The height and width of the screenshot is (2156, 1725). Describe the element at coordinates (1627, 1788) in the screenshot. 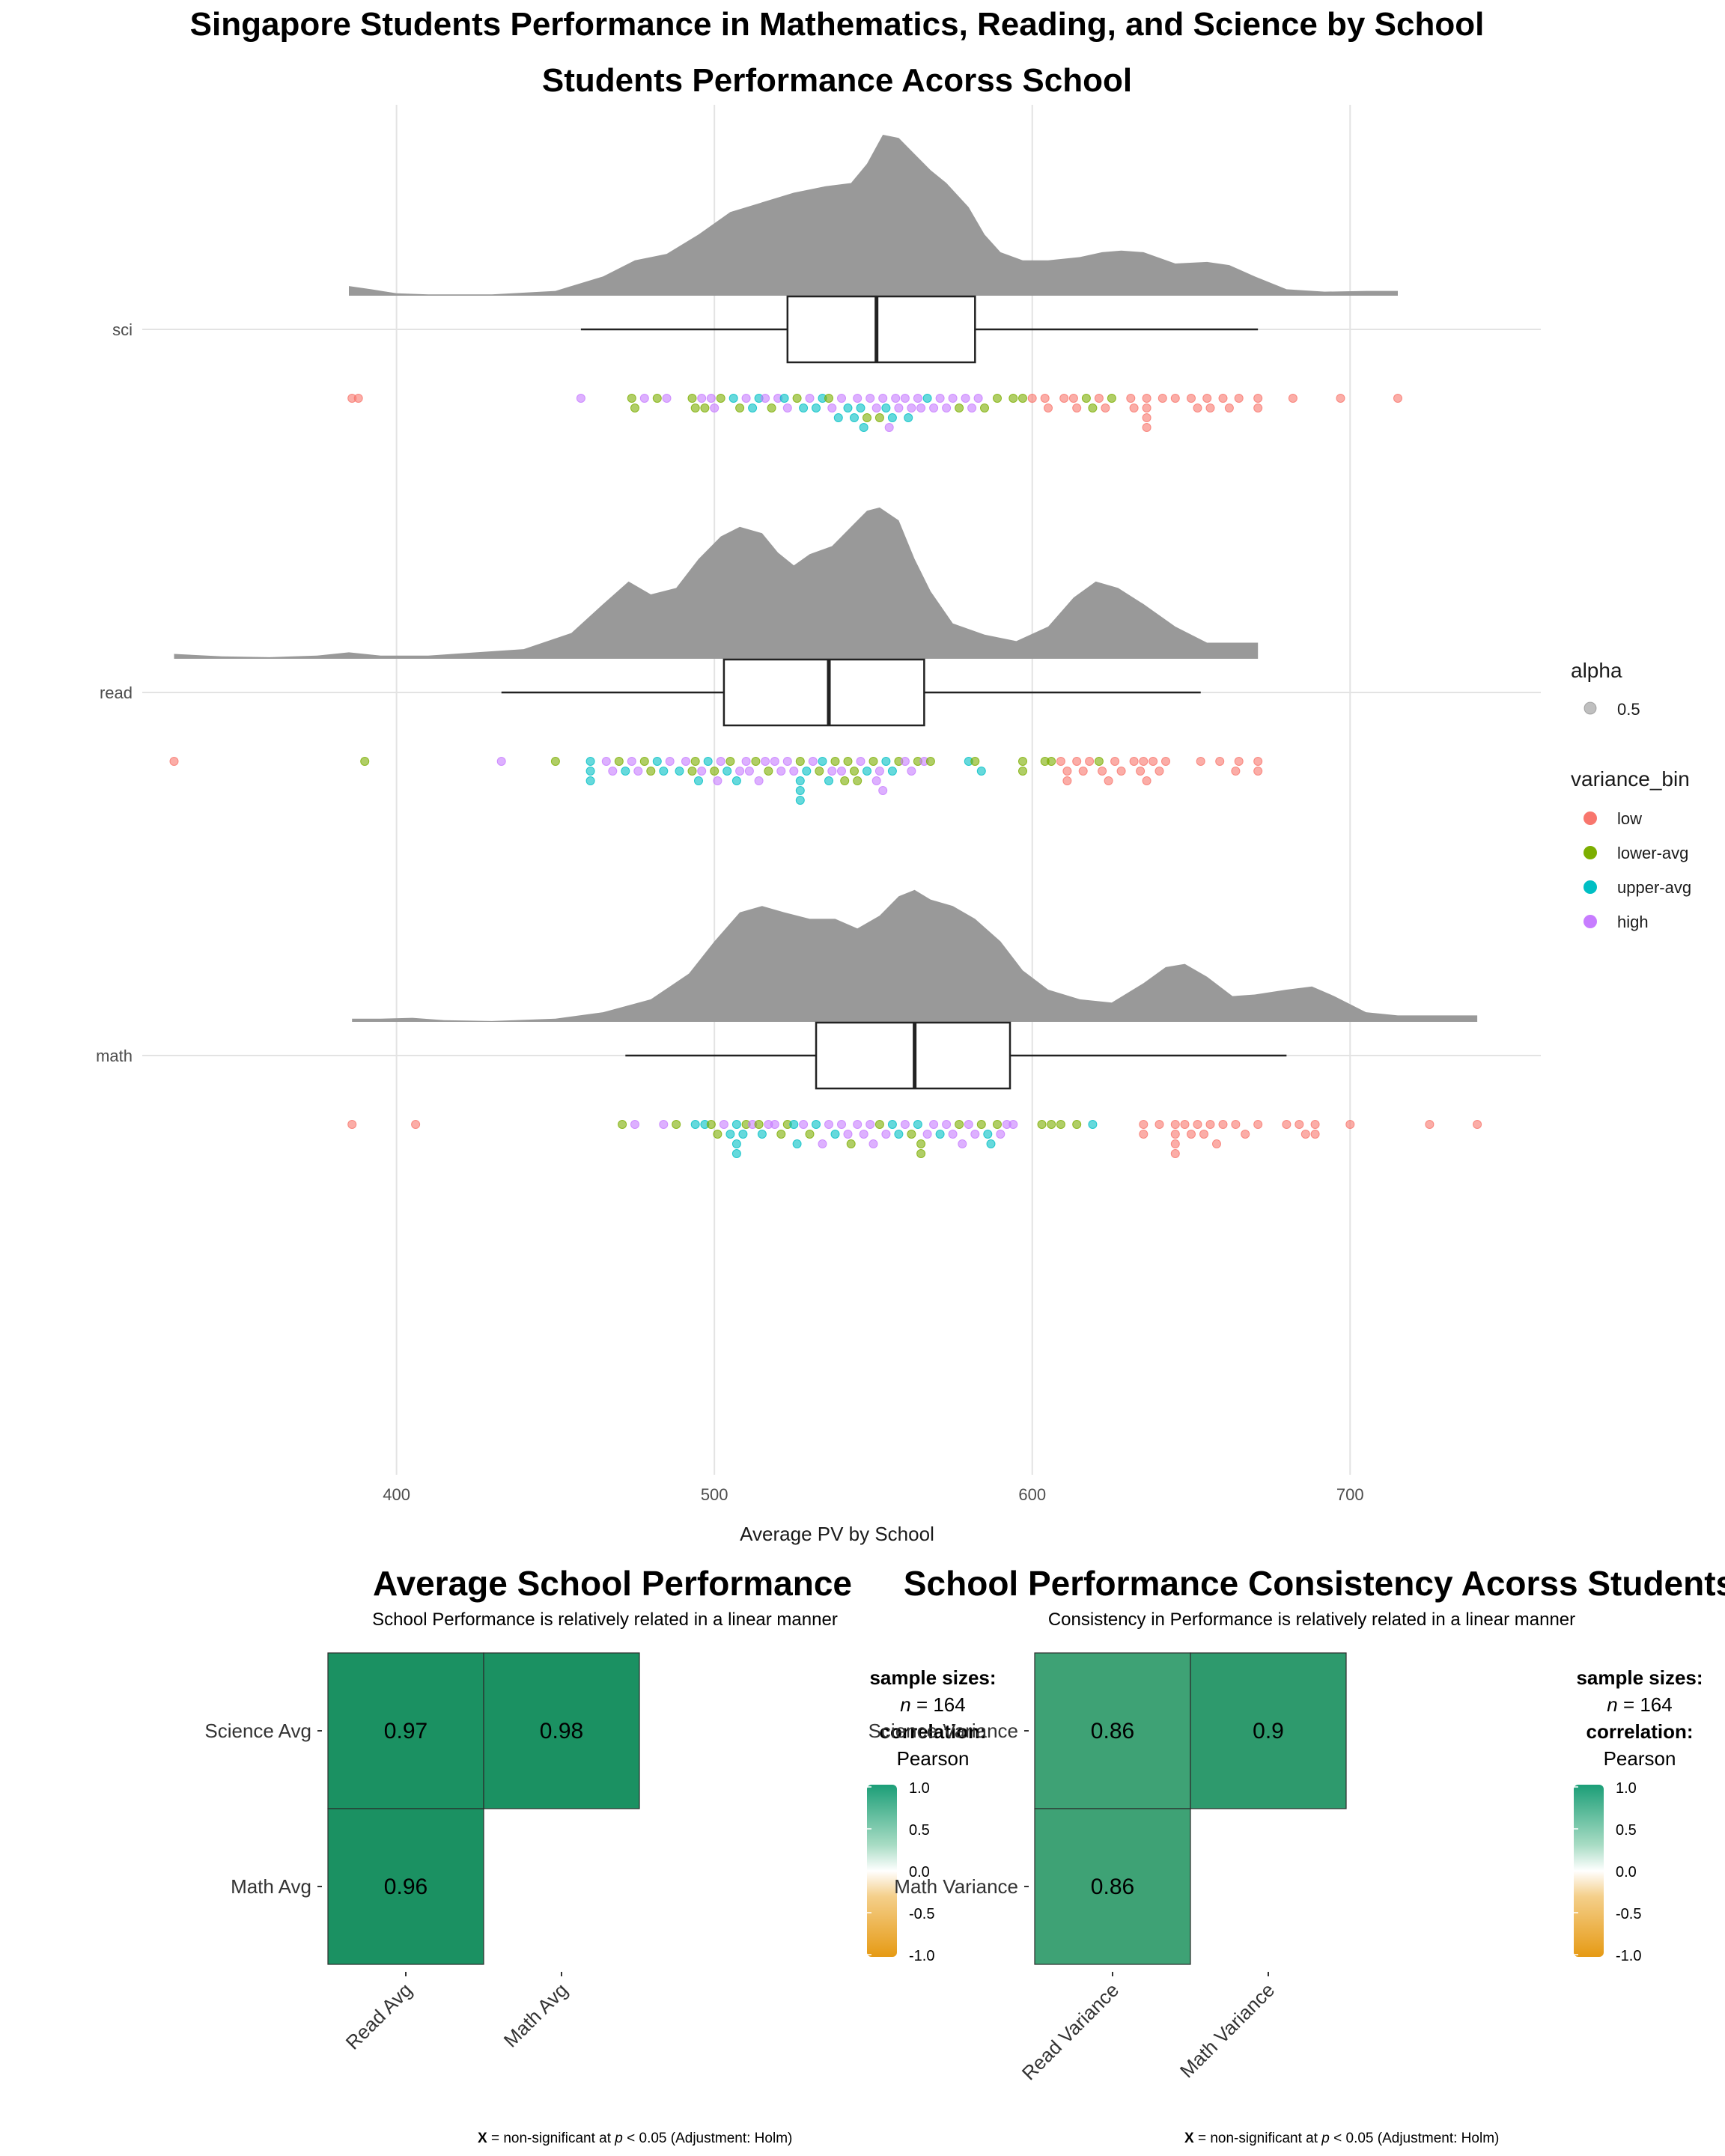

I see `legend-colorbar-label: 1.0` at that location.